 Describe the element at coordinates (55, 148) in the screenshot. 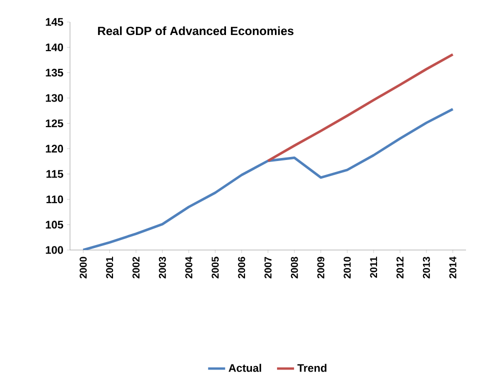

I see `y-tick-label: 120` at that location.